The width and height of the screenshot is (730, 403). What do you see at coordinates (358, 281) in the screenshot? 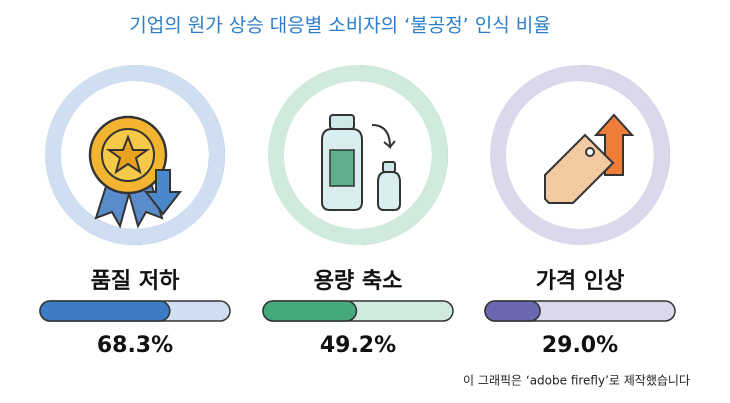
I see `category-label: 용량 축소` at bounding box center [358, 281].